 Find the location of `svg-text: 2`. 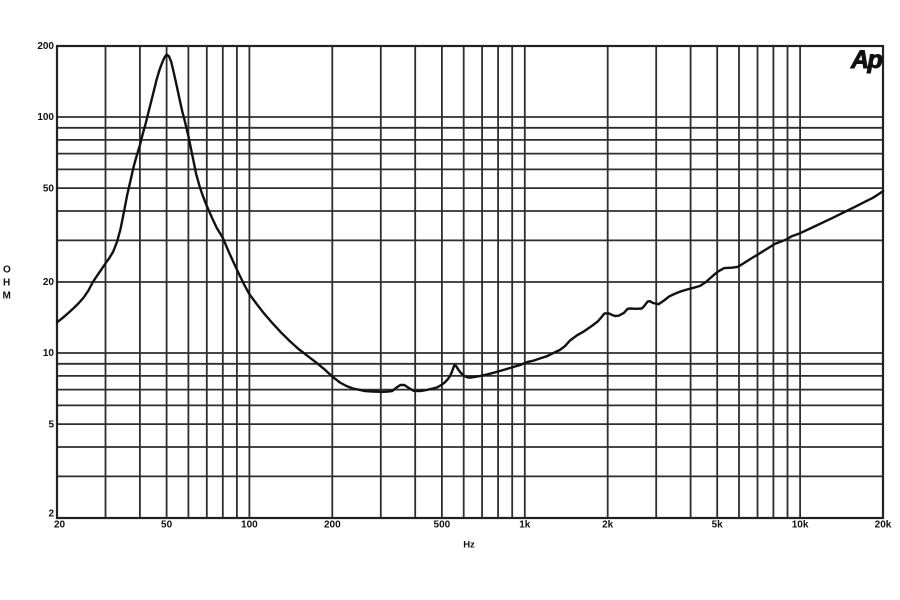

svg-text: 2 is located at coordinates (51, 514).